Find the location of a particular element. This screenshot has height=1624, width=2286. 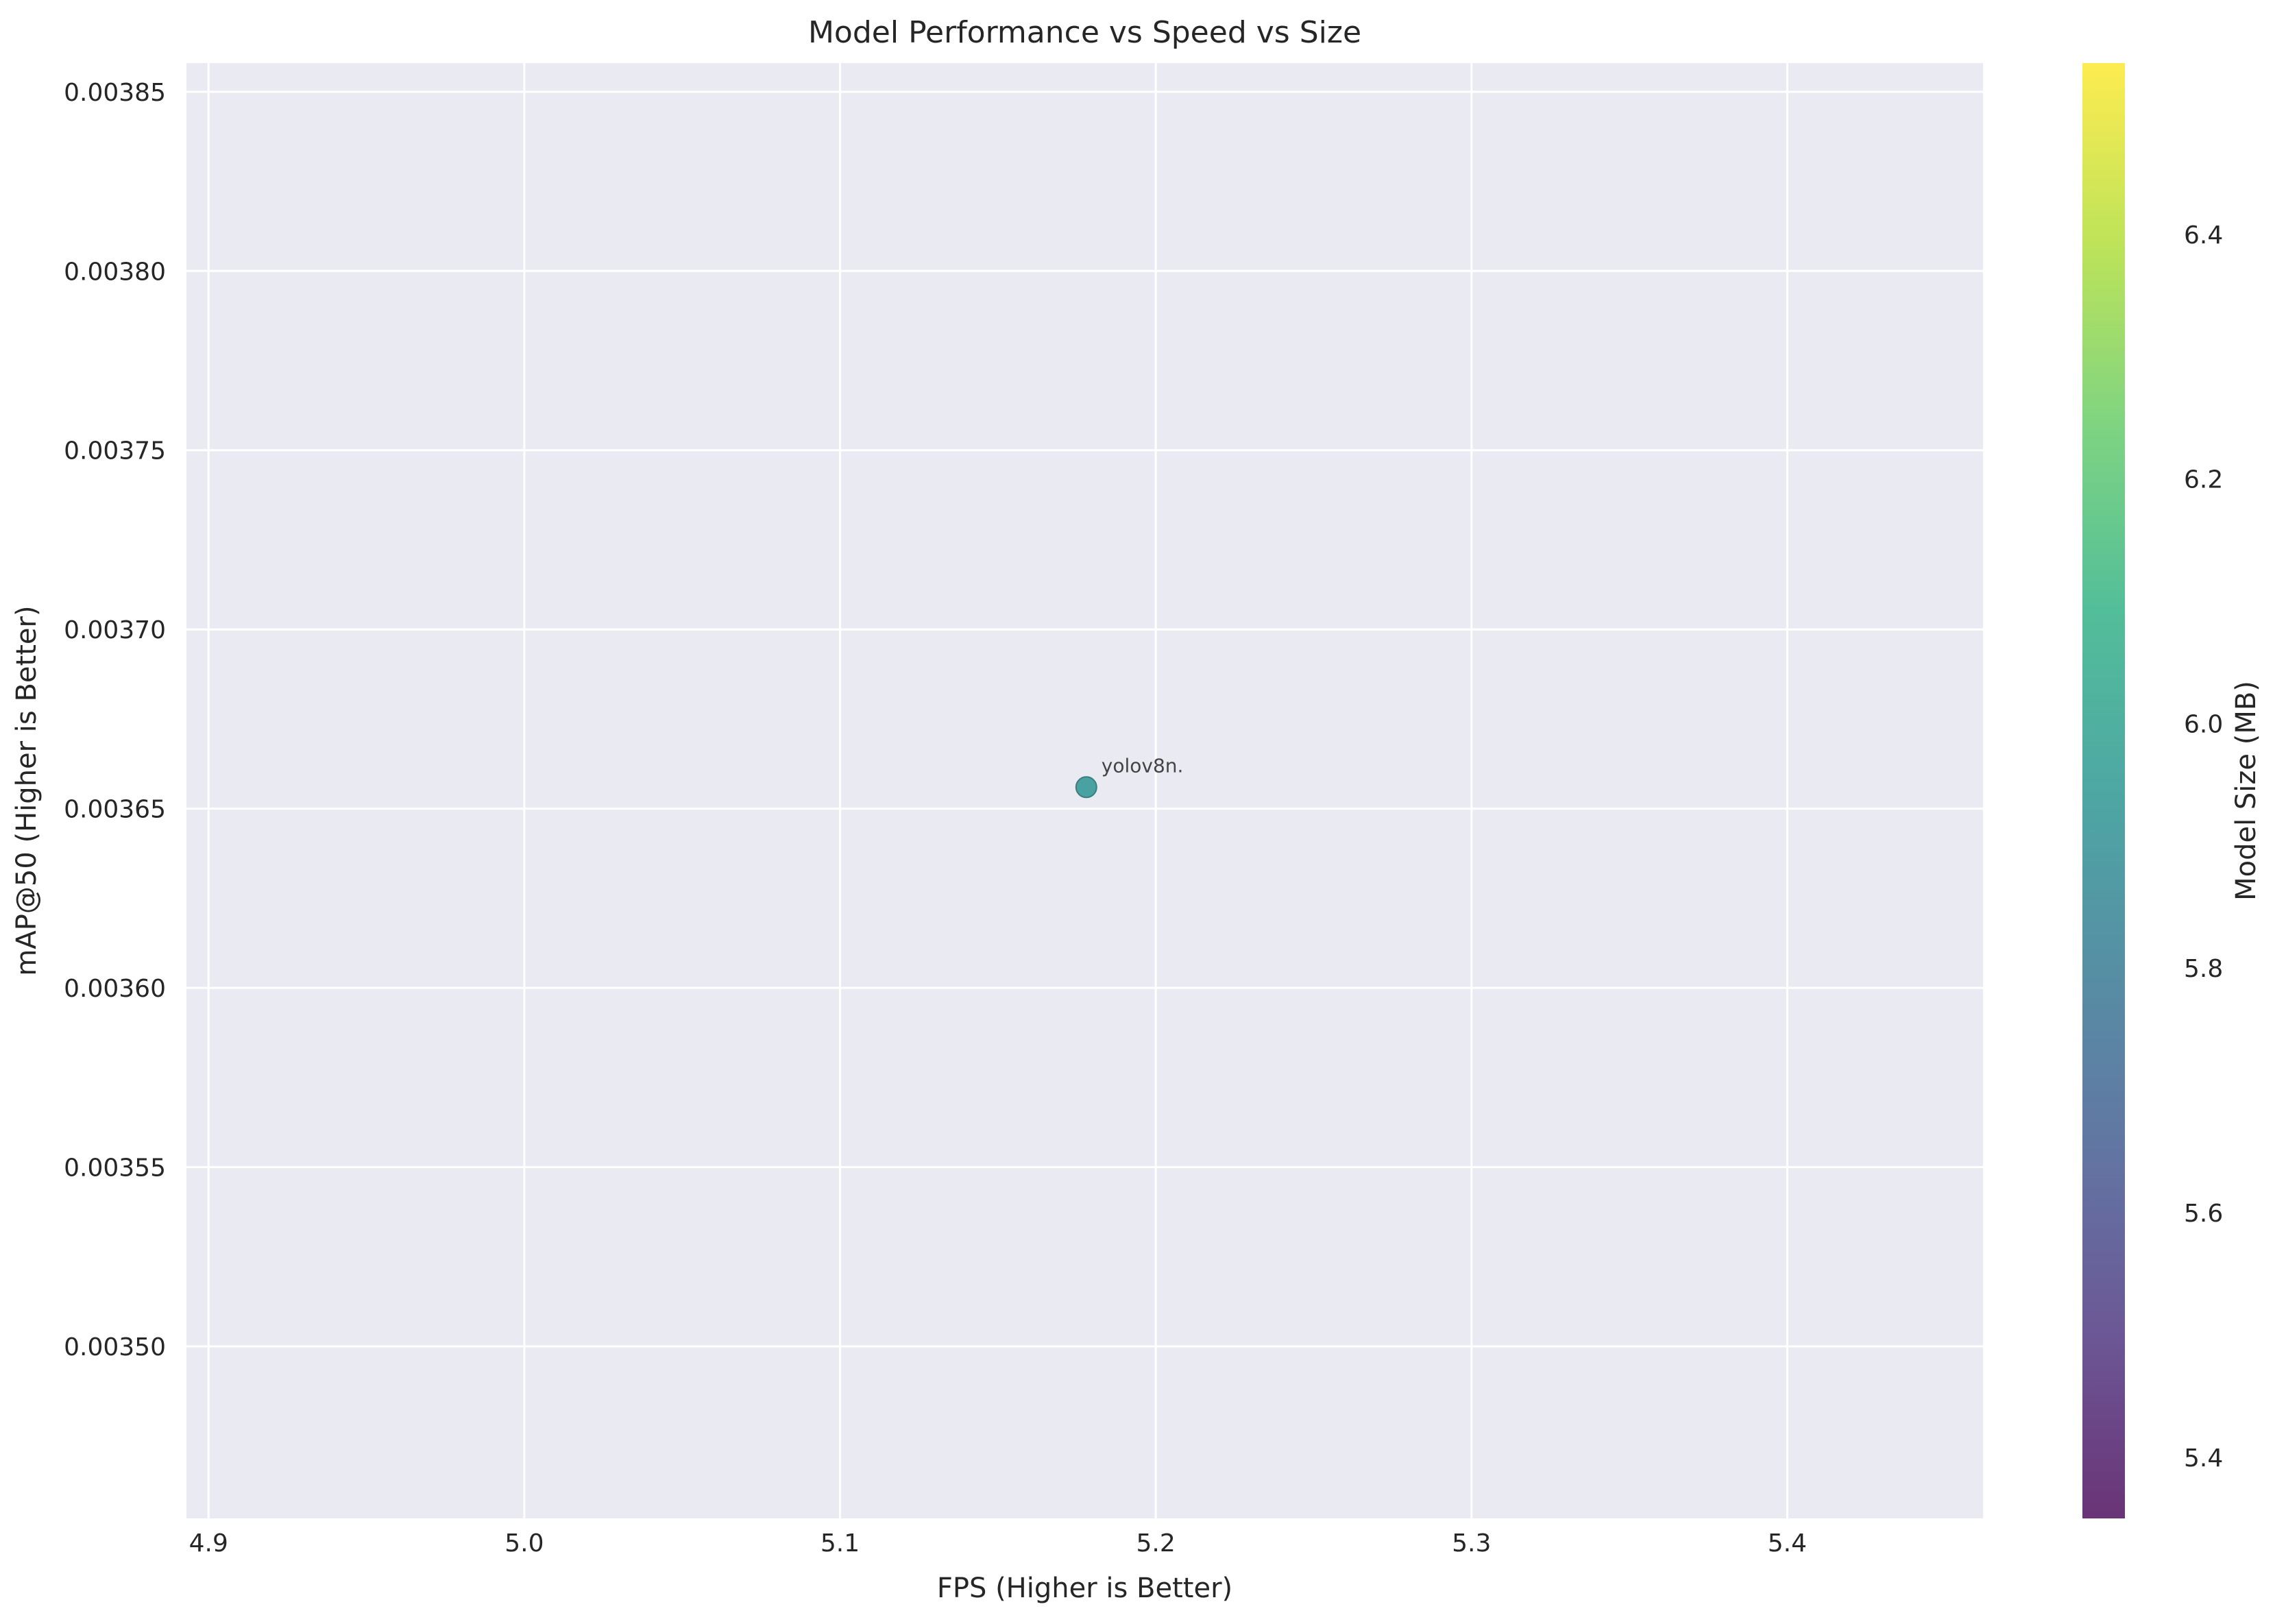

y-tick-label: 0.00365 is located at coordinates (115, 810).